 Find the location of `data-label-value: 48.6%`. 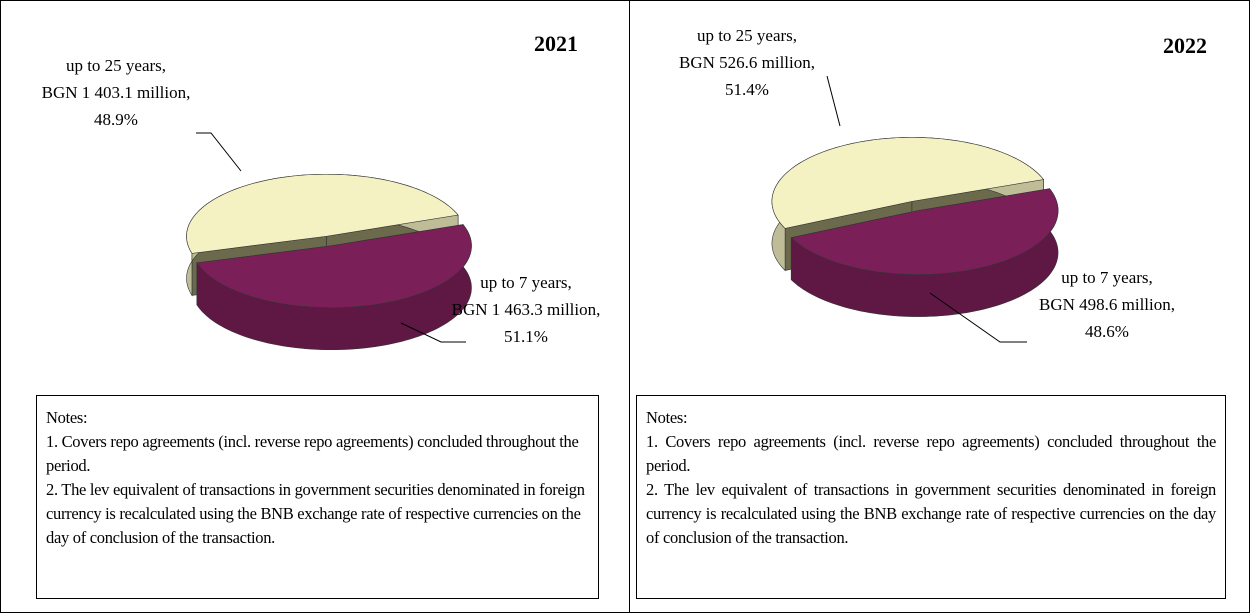

data-label-value: 48.6% is located at coordinates (1107, 331).